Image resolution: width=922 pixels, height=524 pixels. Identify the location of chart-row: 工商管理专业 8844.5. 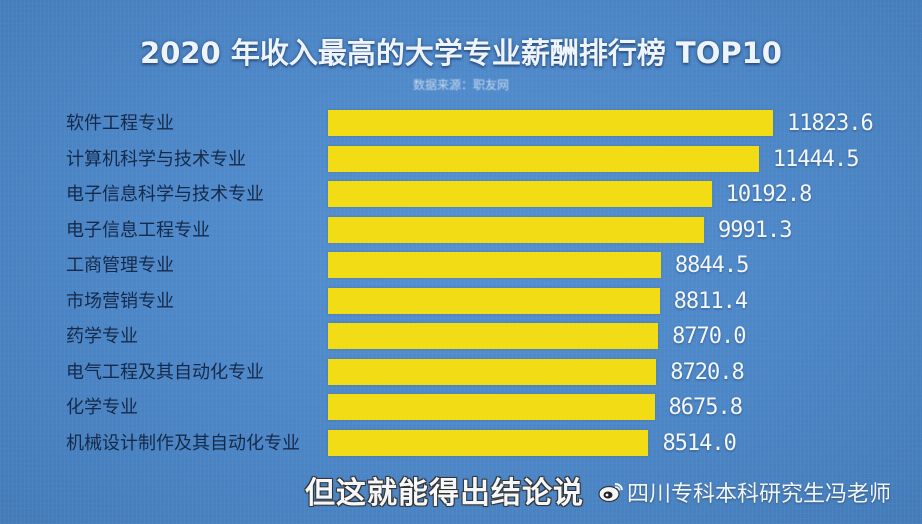
(461, 265).